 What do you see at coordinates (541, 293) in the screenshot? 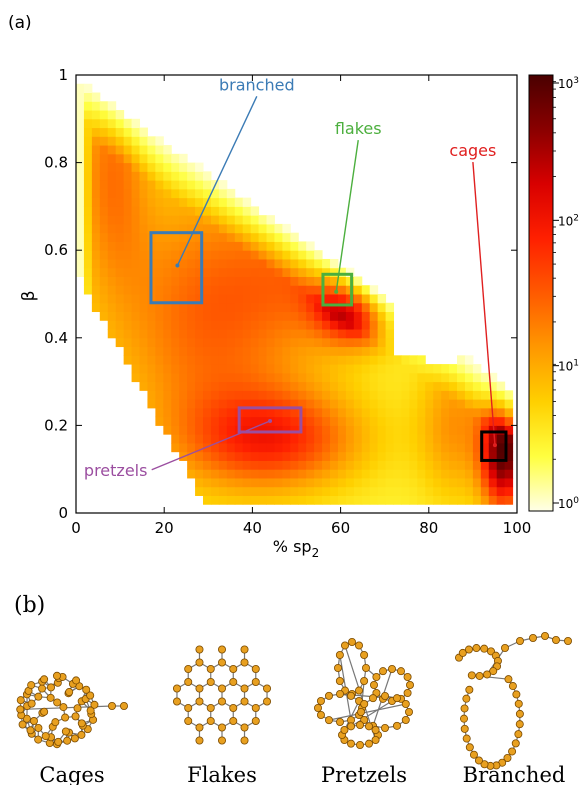
I see `colorbar` at bounding box center [541, 293].